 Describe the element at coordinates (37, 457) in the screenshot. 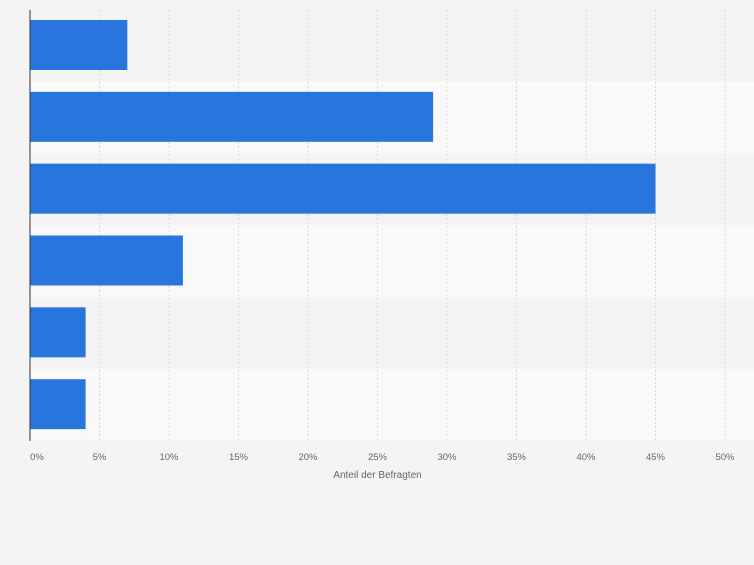

I see `x-tick-label: 0%` at that location.